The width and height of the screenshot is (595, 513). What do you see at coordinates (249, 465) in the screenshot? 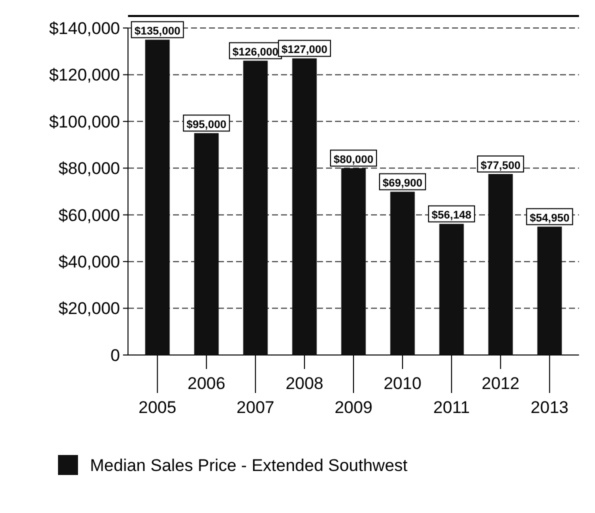
I see `legend-label: Median Sales Price - Extended Southwest` at bounding box center [249, 465].